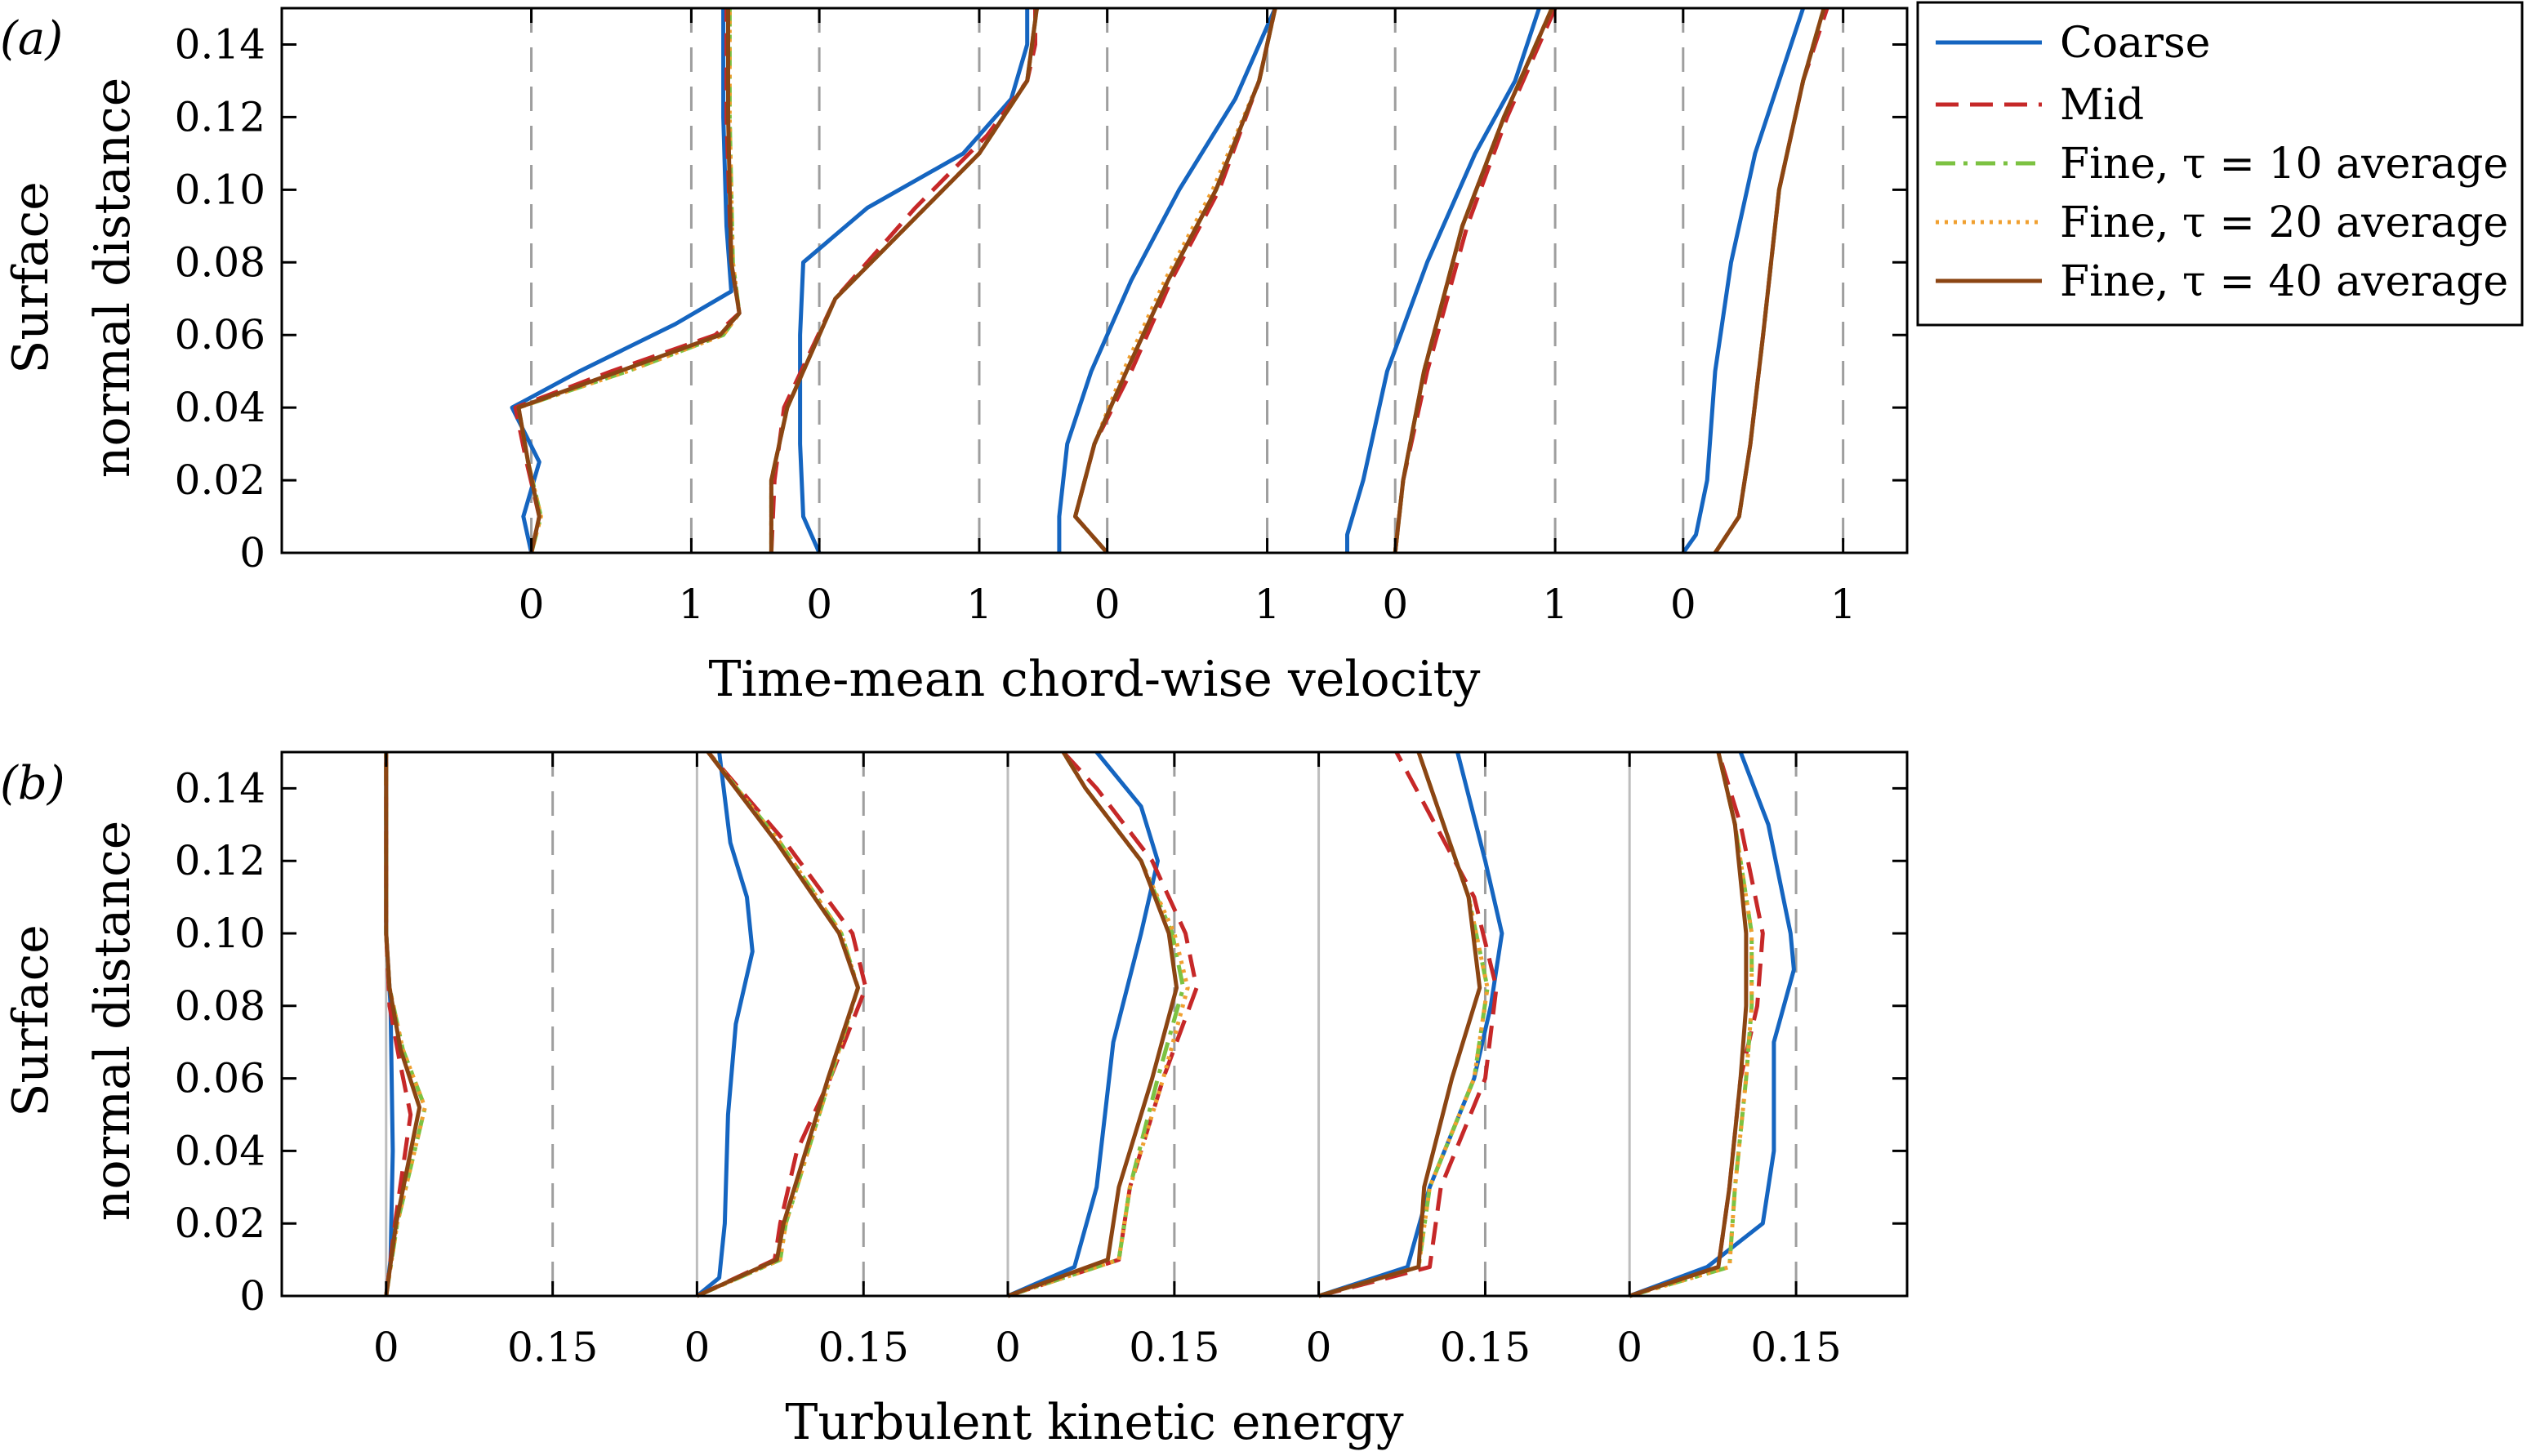  I want to click on legend-entry-fine-40: Fine, τ = 40 average, so click(2222, 281).